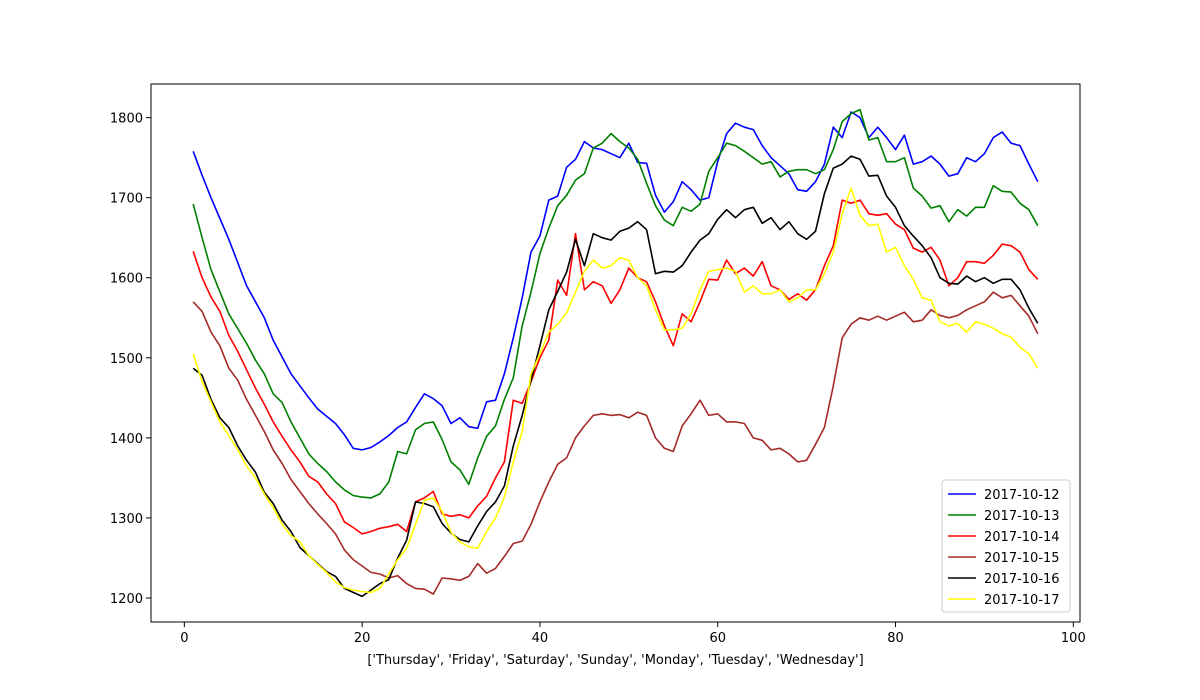  I want to click on y-tick-label: 1300, so click(126, 519).